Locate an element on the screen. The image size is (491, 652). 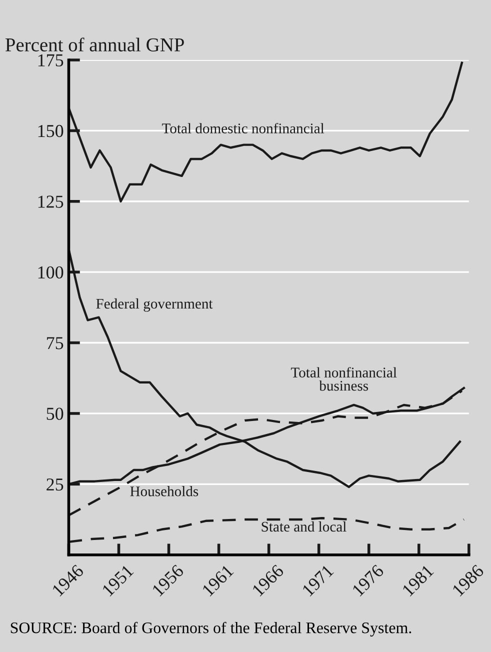
y-tick-label: 100 is located at coordinates (51, 272).